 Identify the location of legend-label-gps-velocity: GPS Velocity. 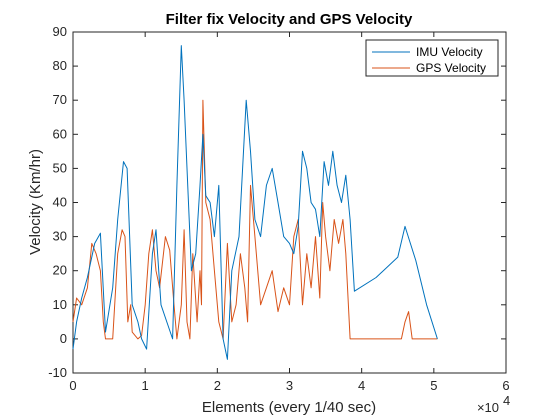
(451, 68).